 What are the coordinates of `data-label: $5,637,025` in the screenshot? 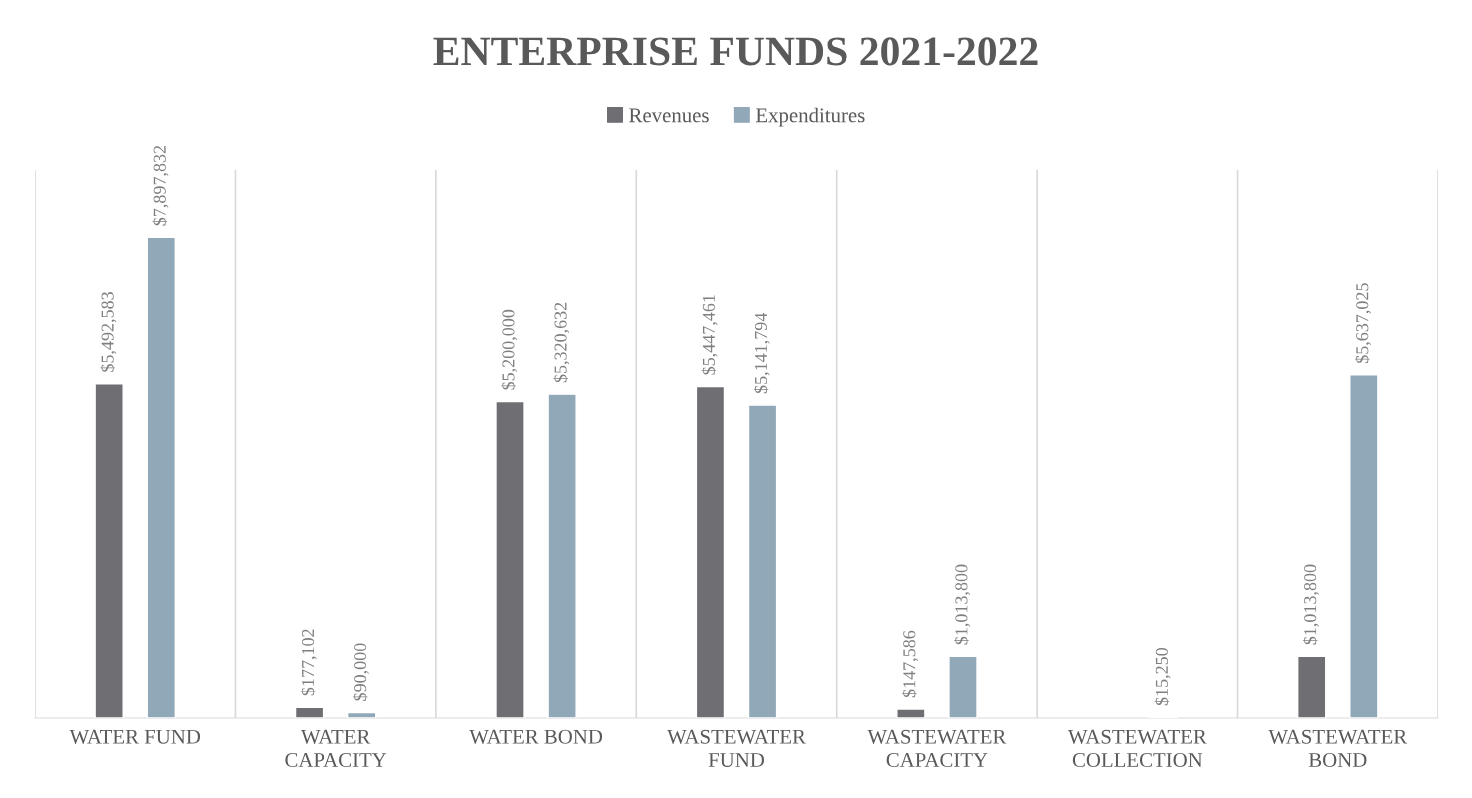 It's located at (1363, 323).